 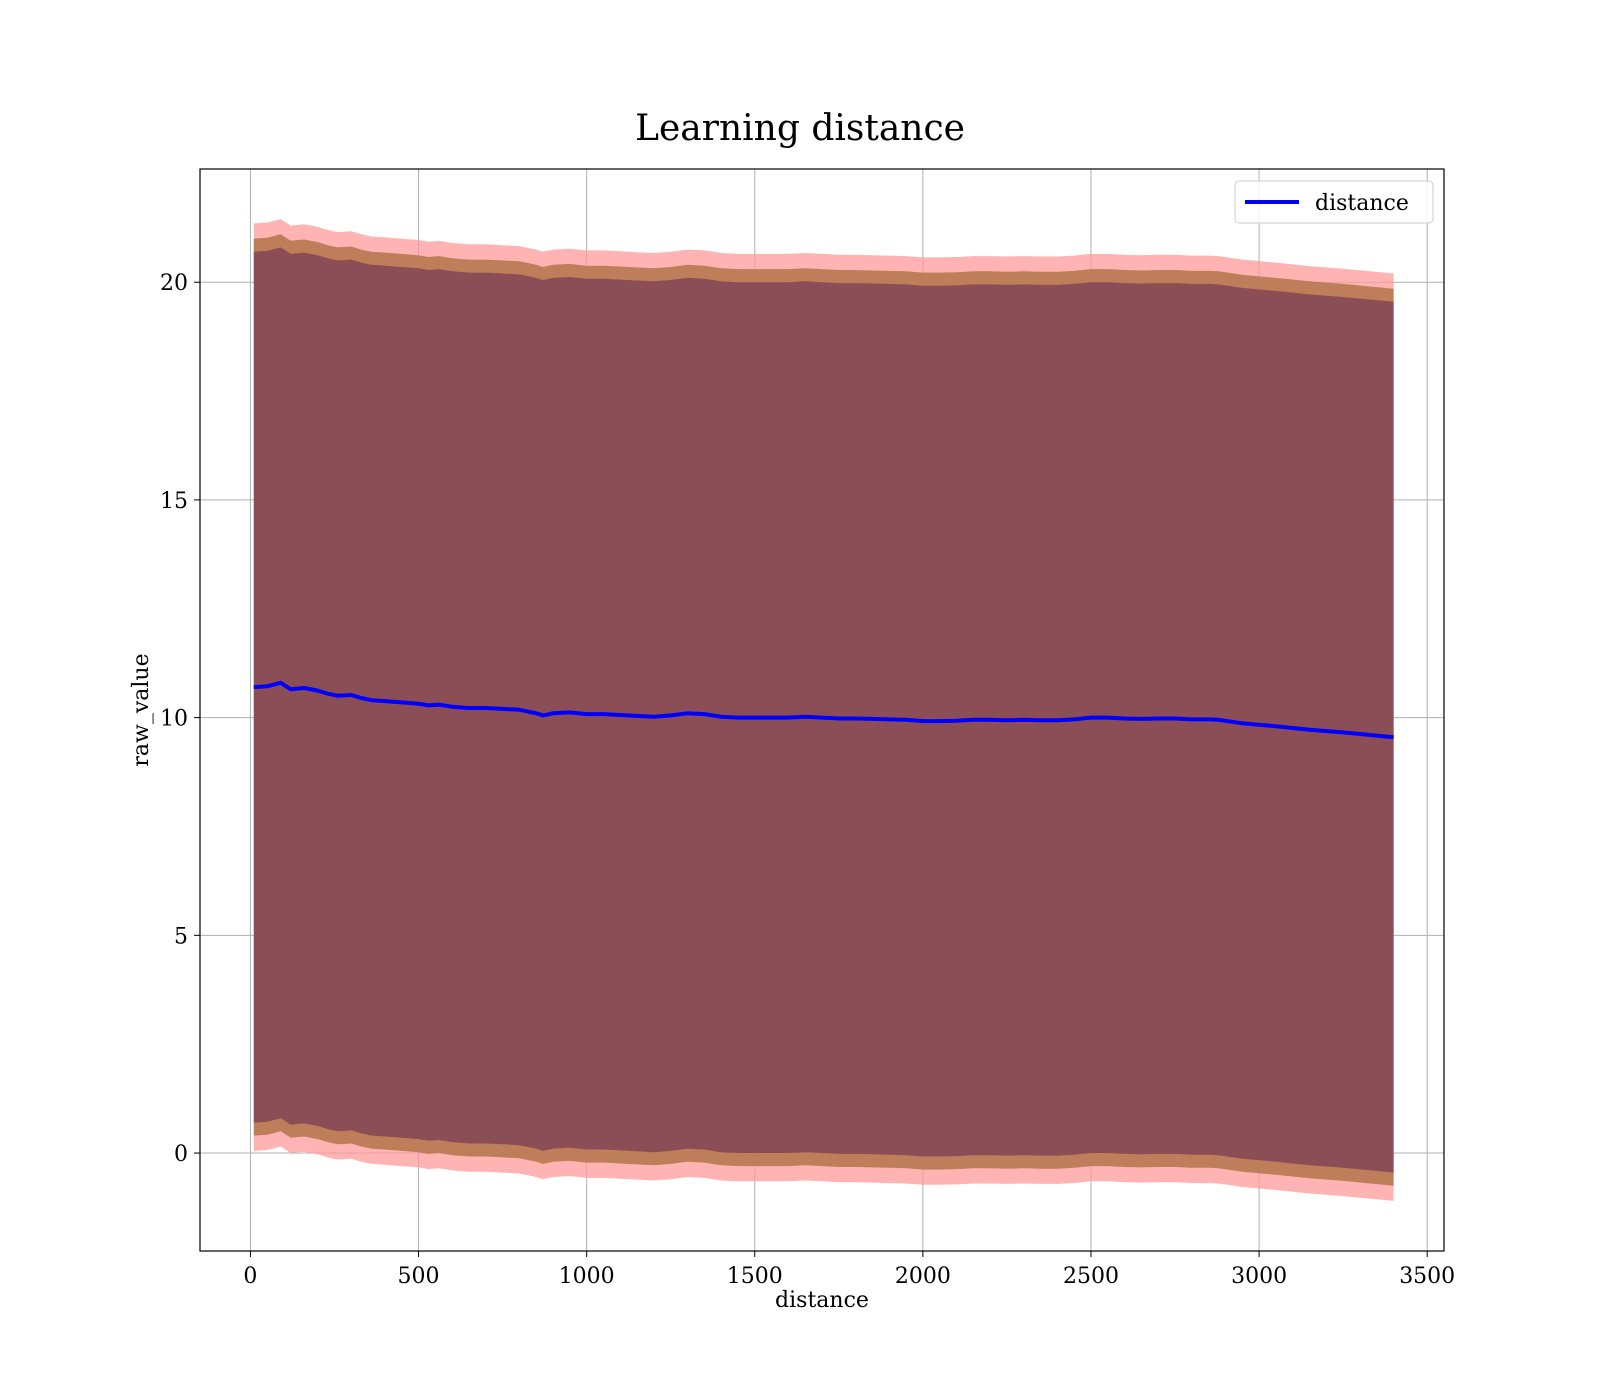 What do you see at coordinates (800, 128) in the screenshot?
I see `chart-title: Learning distance` at bounding box center [800, 128].